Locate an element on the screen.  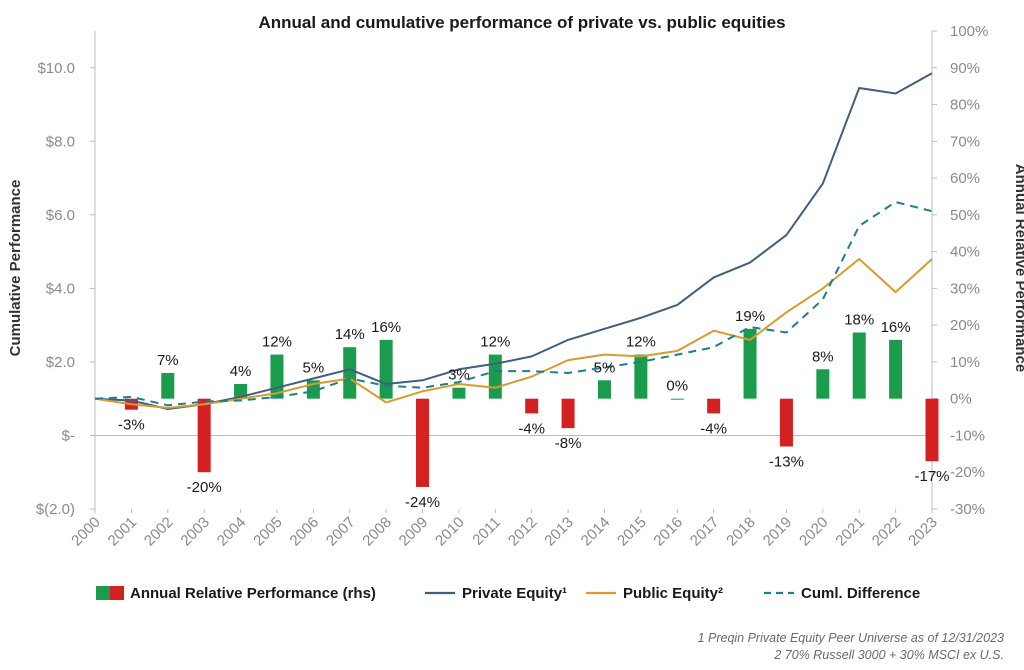
left-tick-label: $6.0 is located at coordinates (60, 215).